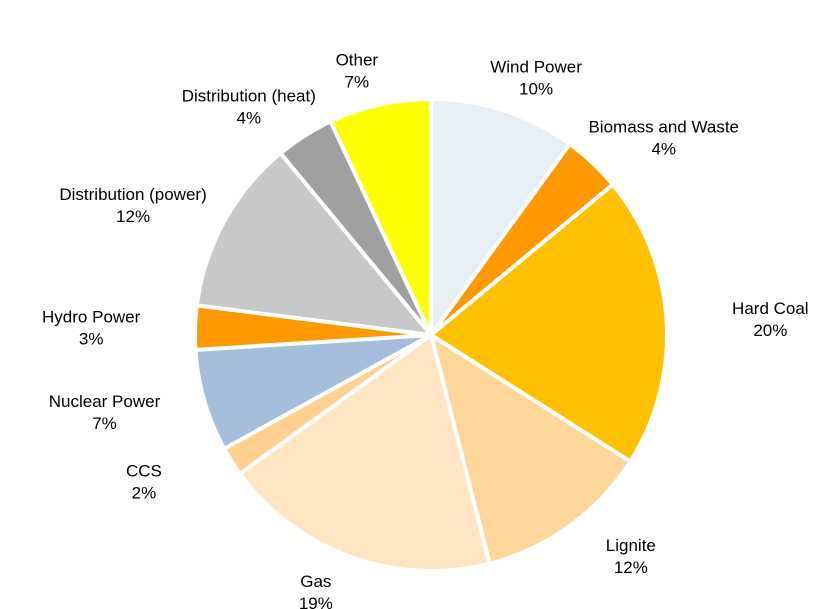 The height and width of the screenshot is (609, 825). Describe the element at coordinates (536, 88) in the screenshot. I see `slice-value: 10%` at that location.